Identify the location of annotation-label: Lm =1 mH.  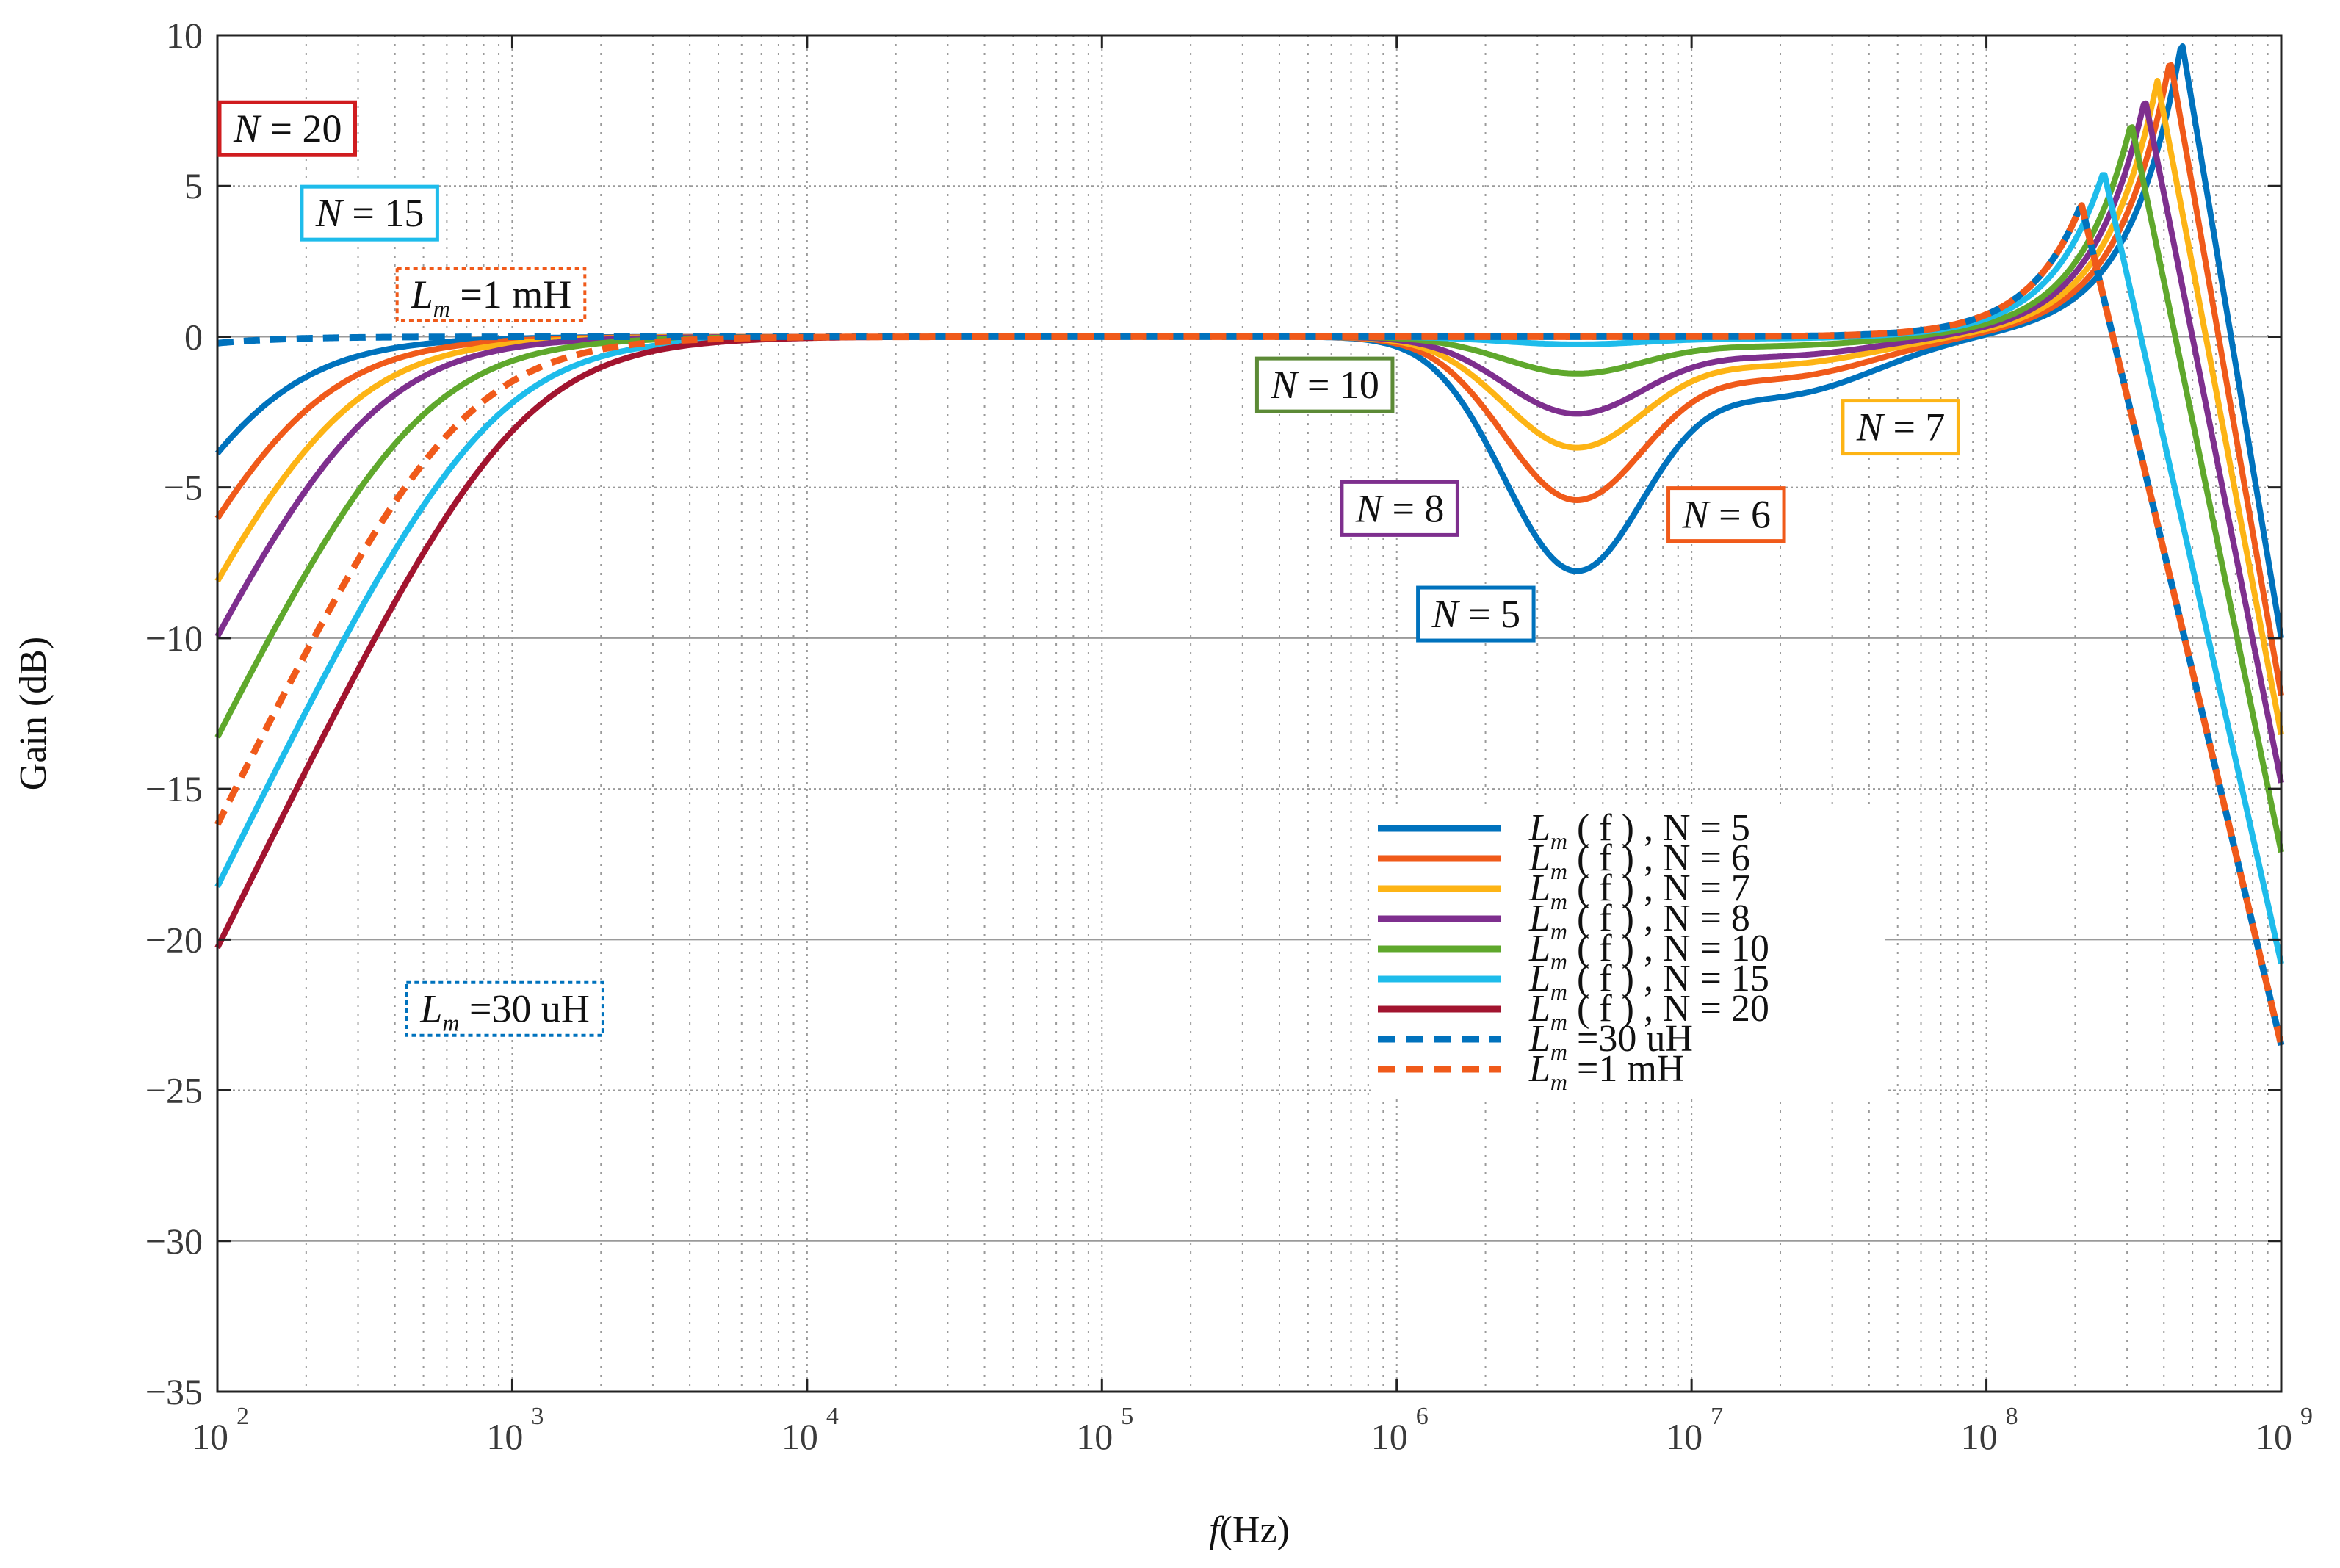
(491, 297).